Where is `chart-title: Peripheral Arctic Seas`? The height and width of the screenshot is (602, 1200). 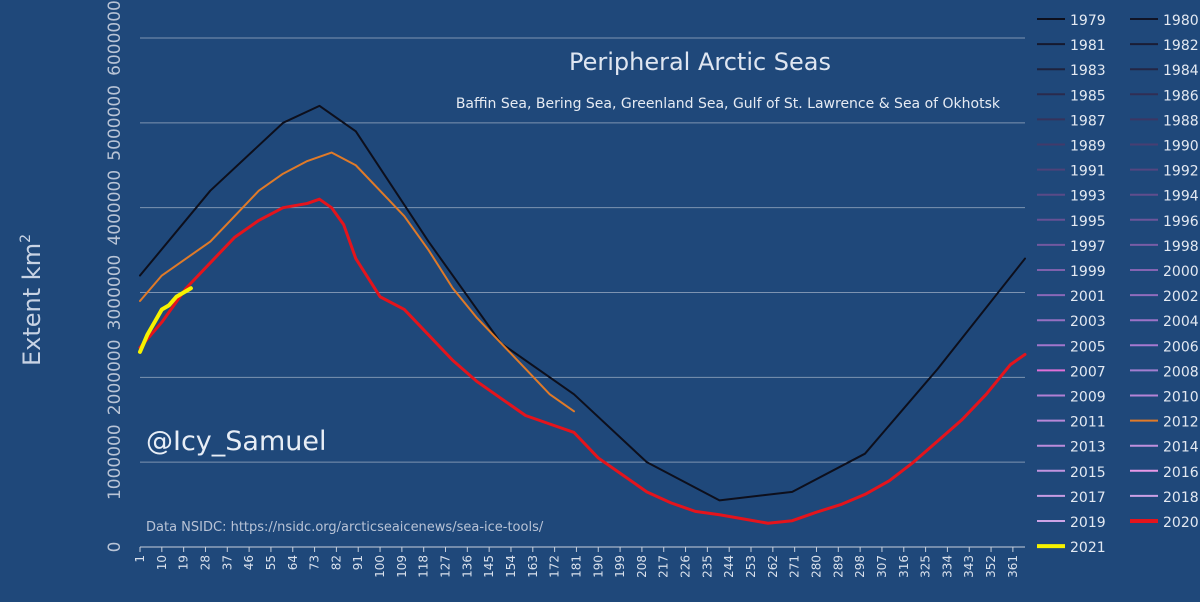 chart-title: Peripheral Arctic Seas is located at coordinates (700, 62).